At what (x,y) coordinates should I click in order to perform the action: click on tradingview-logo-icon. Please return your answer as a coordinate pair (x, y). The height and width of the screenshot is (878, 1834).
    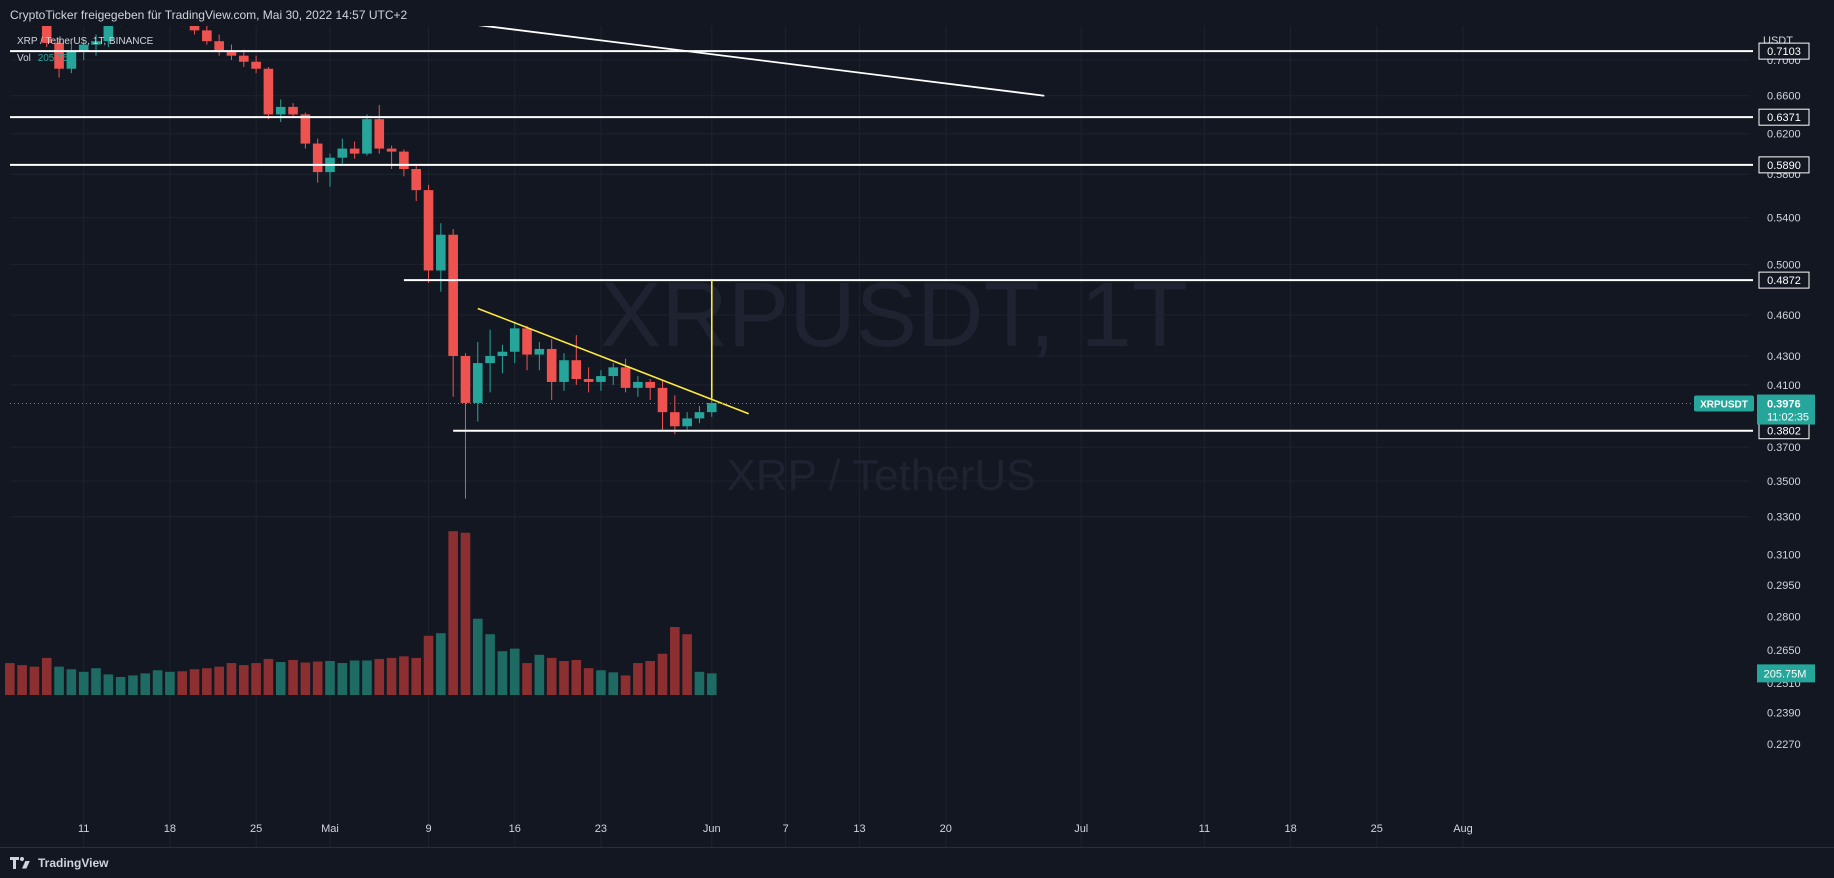
    Looking at the image, I should click on (21, 863).